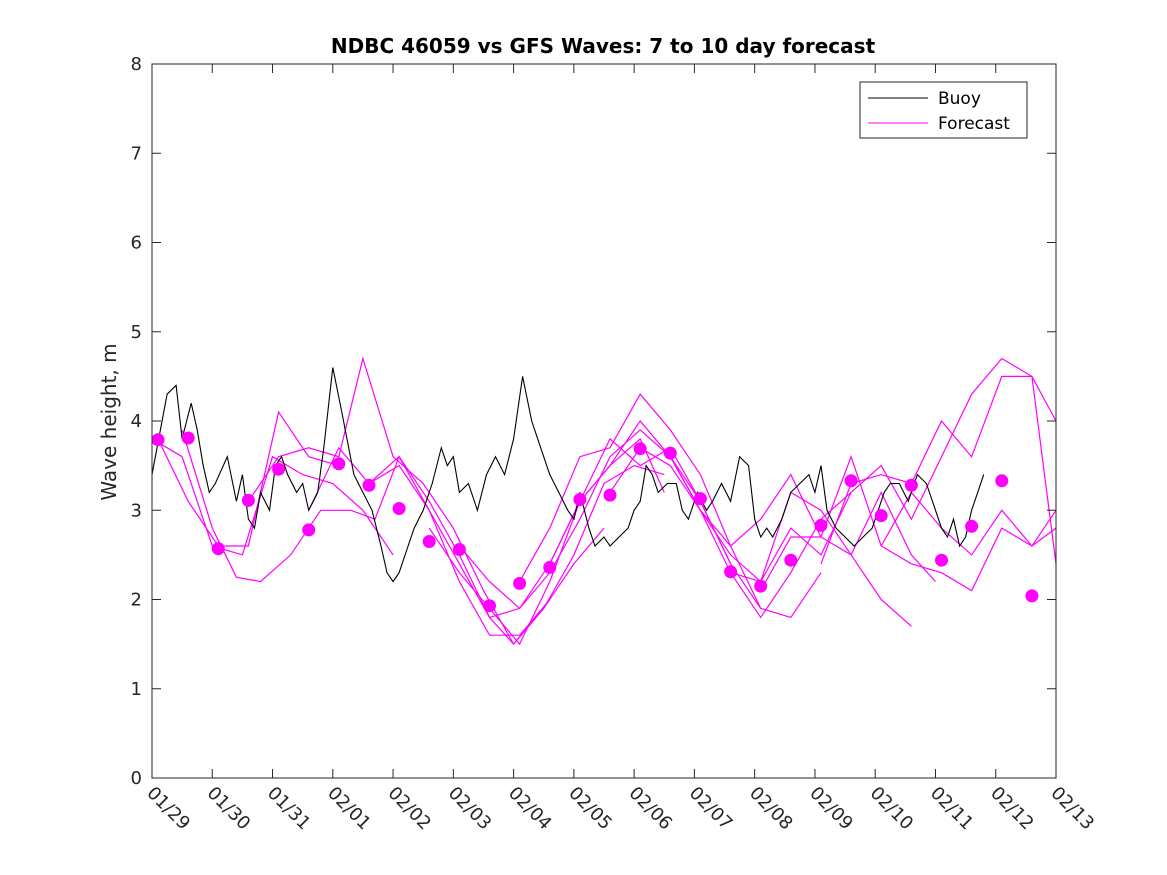  What do you see at coordinates (530, 809) in the screenshot?
I see `x-tick-label: 02/04` at bounding box center [530, 809].